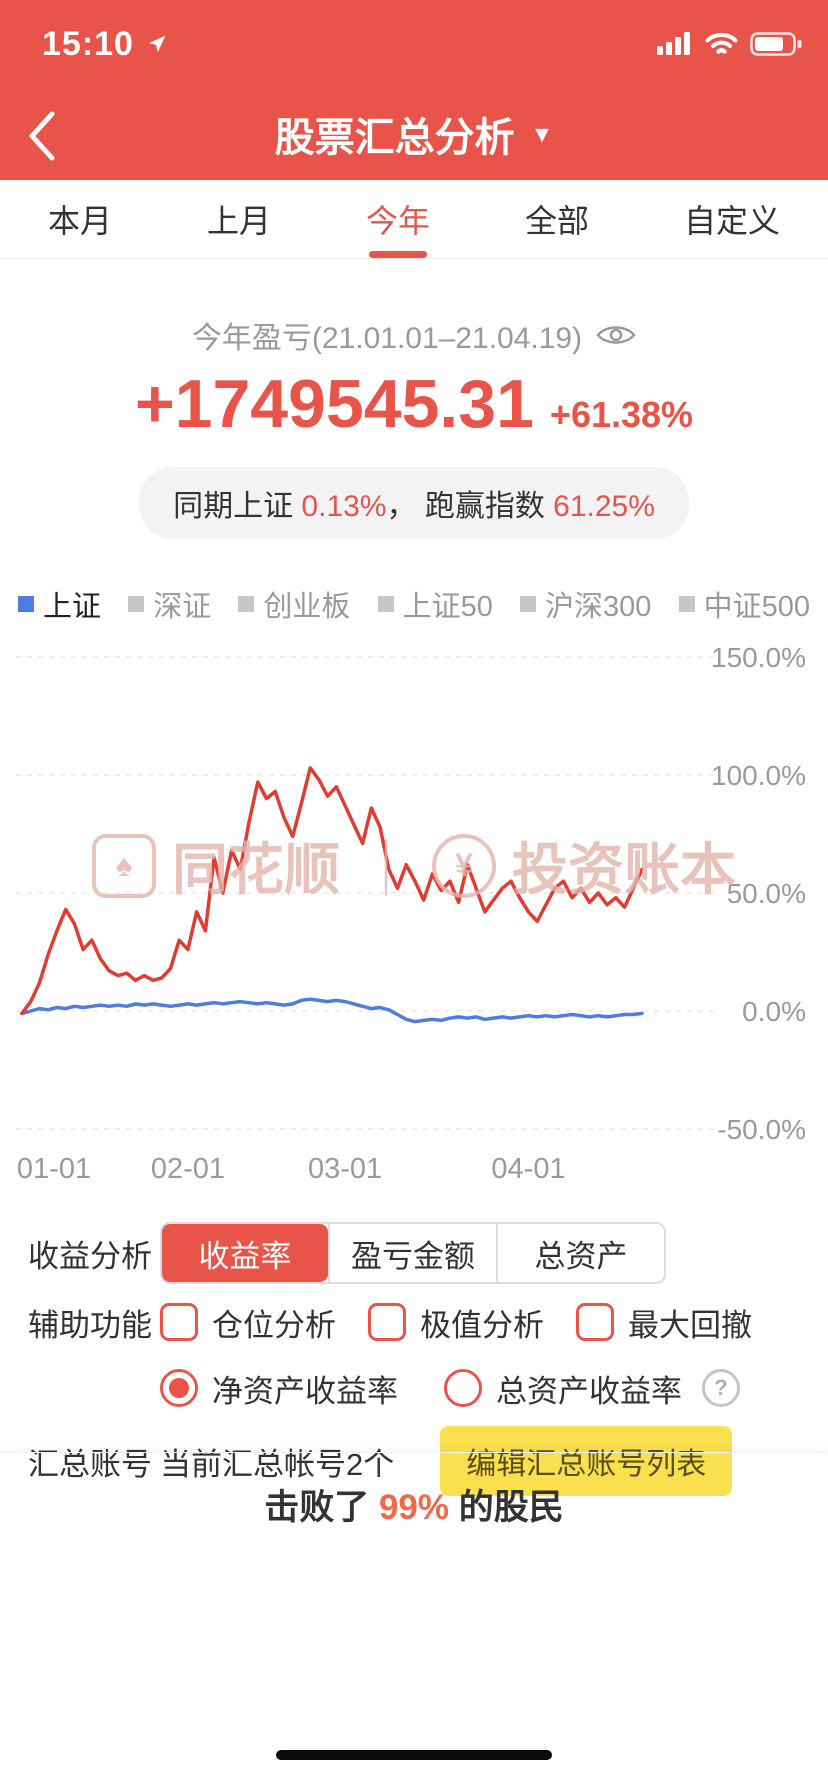 This screenshot has height=1792, width=828. Describe the element at coordinates (690, 1325) in the screenshot. I see `checkbox-label: 最大回撤` at that location.